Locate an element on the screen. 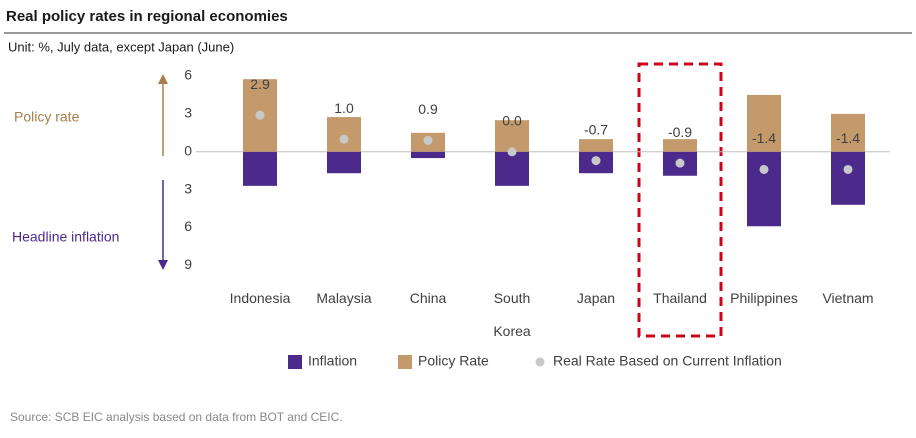  chart-title: Real policy rates in regional economies is located at coordinates (147, 16).